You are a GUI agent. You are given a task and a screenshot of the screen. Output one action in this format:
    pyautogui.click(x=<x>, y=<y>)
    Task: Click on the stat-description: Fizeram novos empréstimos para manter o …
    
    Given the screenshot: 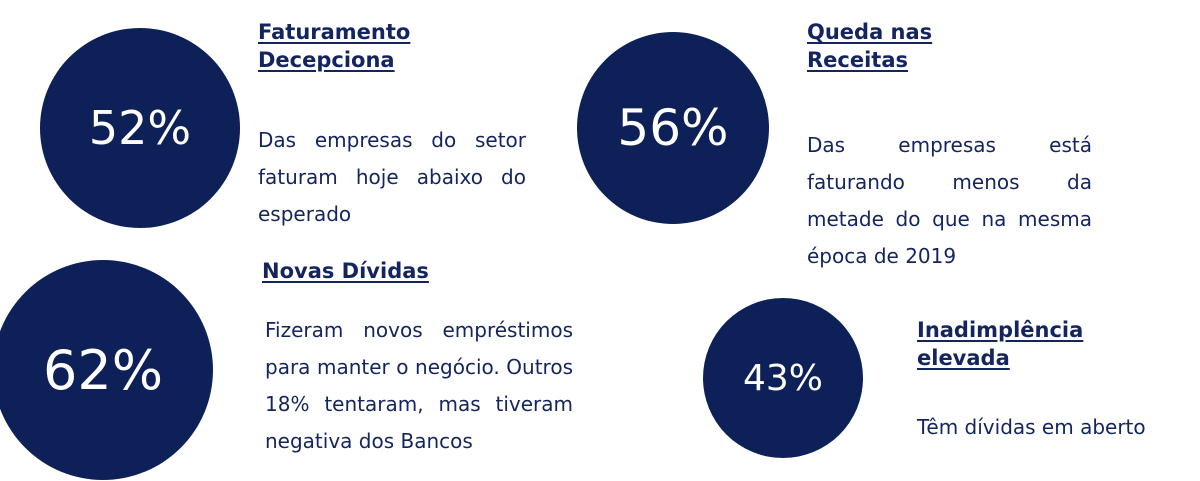 What is the action you would take?
    pyautogui.click(x=419, y=385)
    